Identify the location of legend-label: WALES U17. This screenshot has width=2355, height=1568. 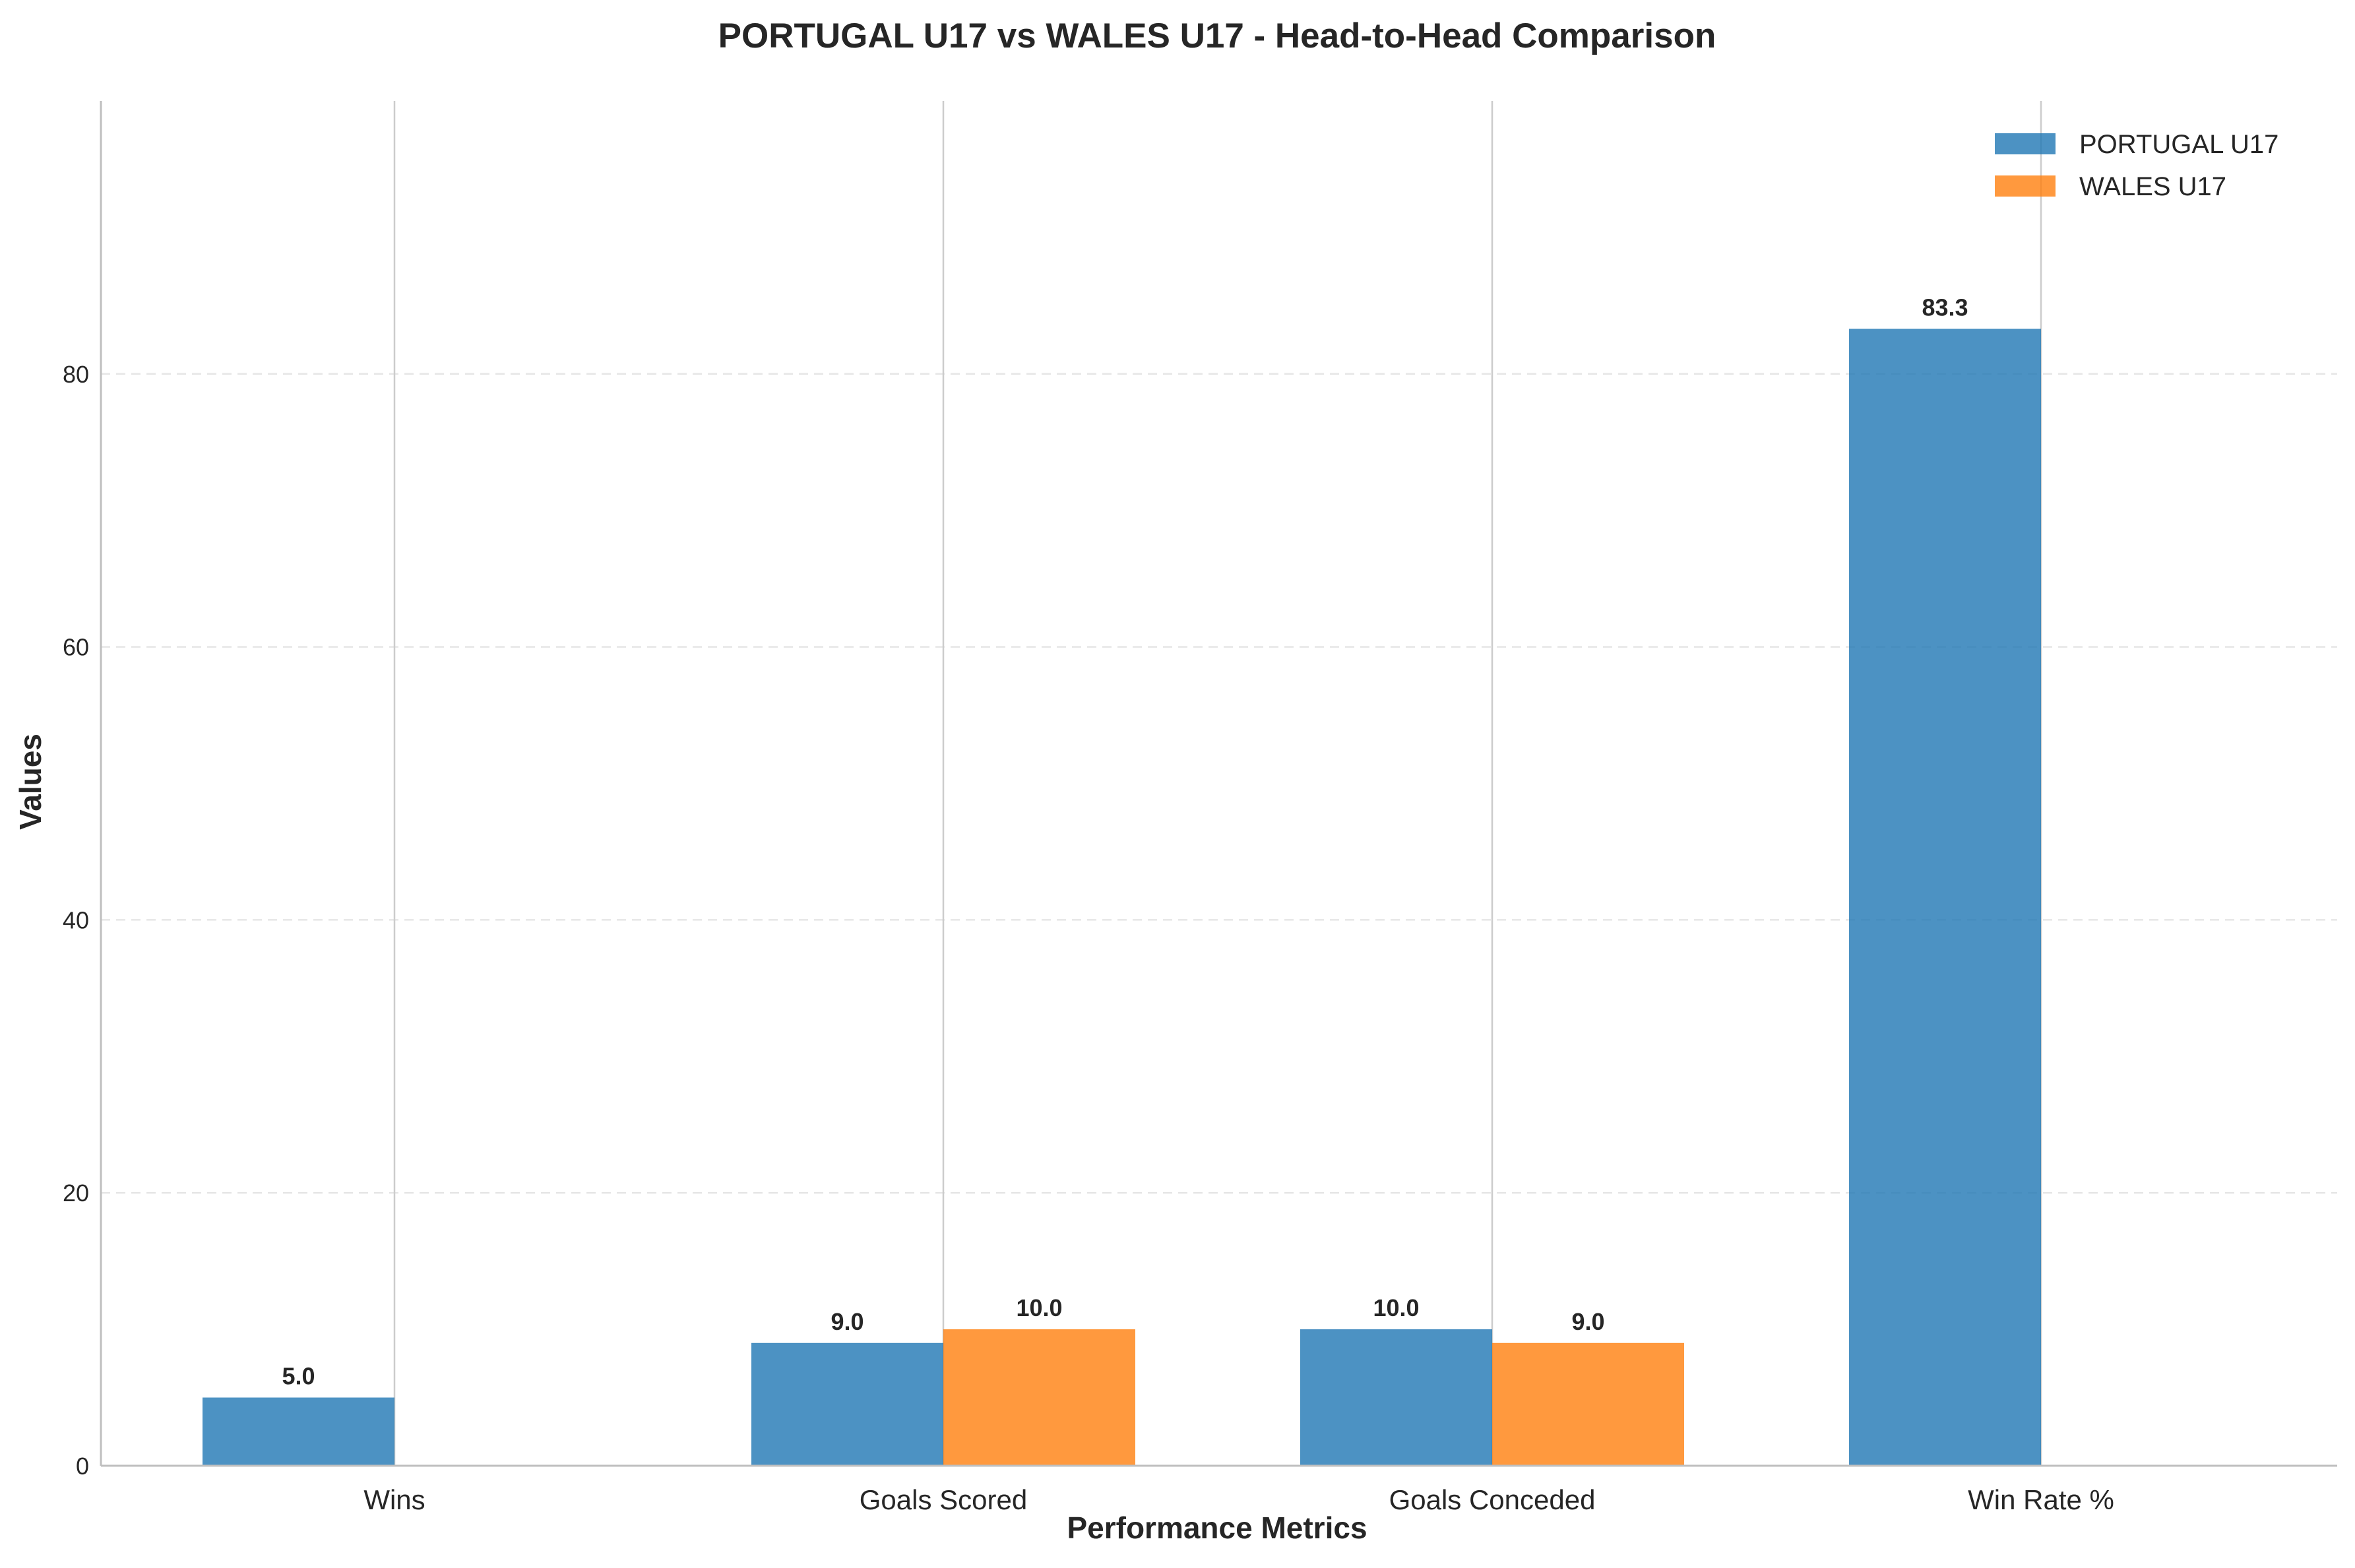
(2152, 186).